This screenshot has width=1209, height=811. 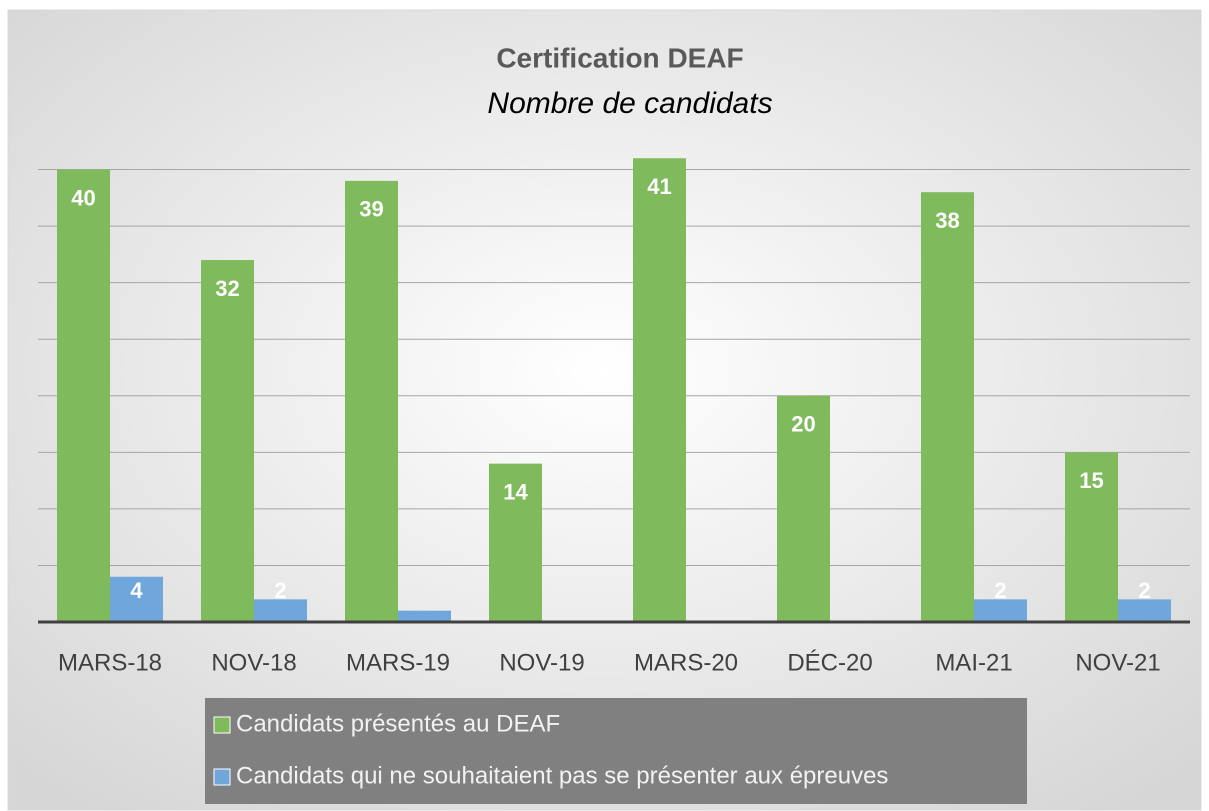 I want to click on chart-title: Certification DEAF, so click(x=619, y=57).